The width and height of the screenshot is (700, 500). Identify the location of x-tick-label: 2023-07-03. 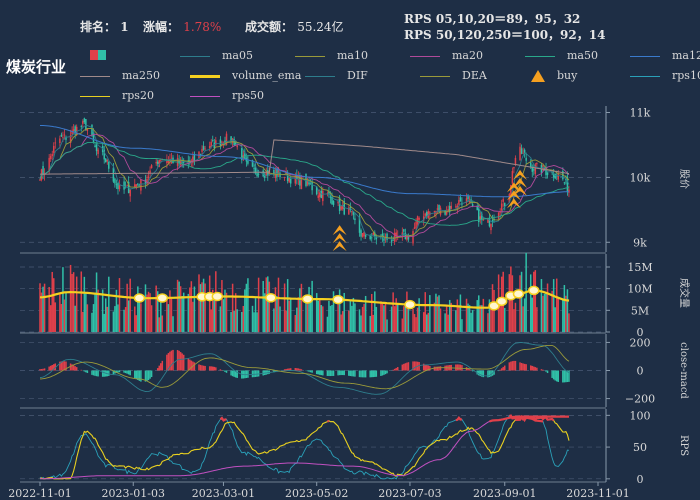
(409, 493).